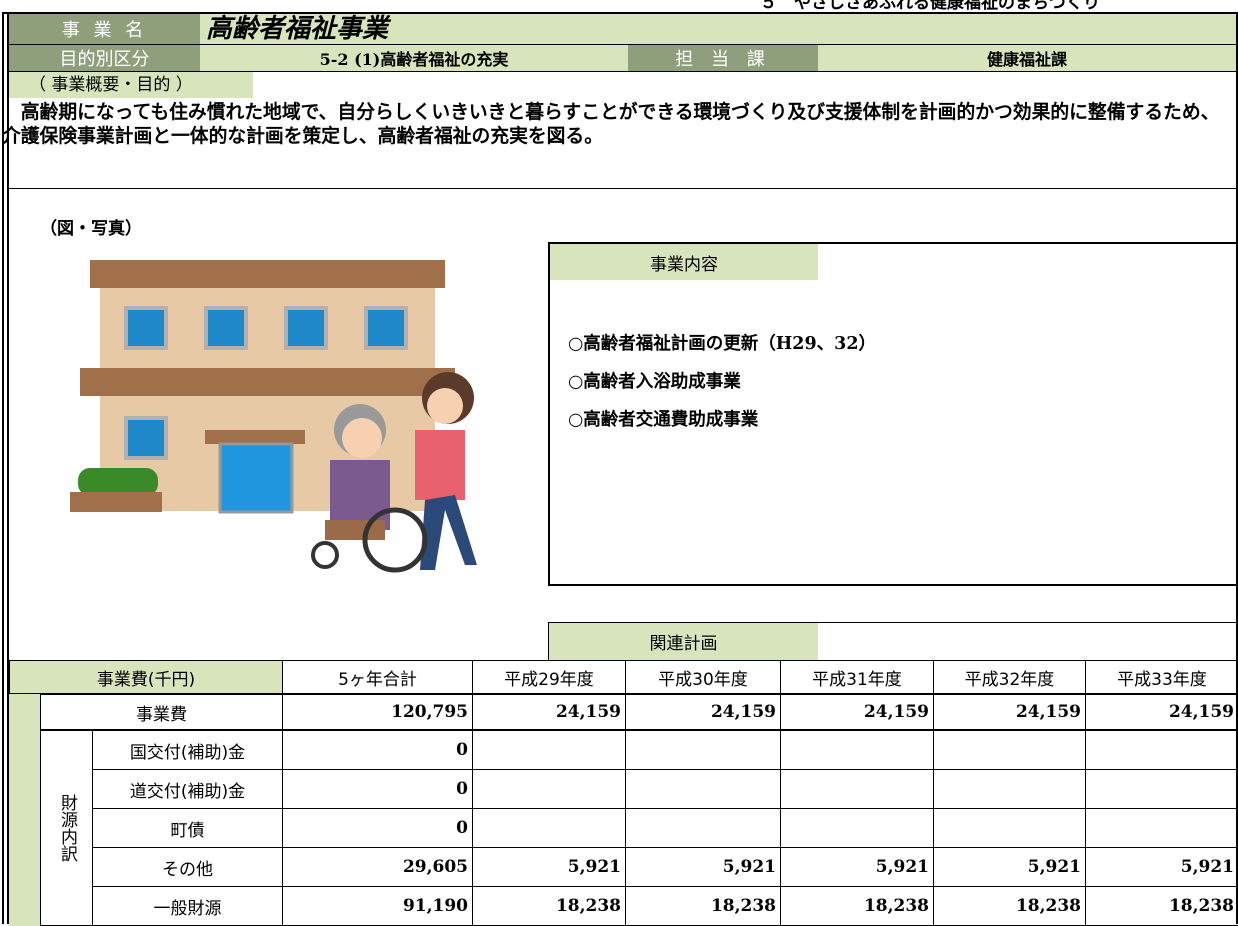 This screenshot has width=1238, height=926. Describe the element at coordinates (377, 906) in the screenshot. I see `funding-value: 91,190` at that location.